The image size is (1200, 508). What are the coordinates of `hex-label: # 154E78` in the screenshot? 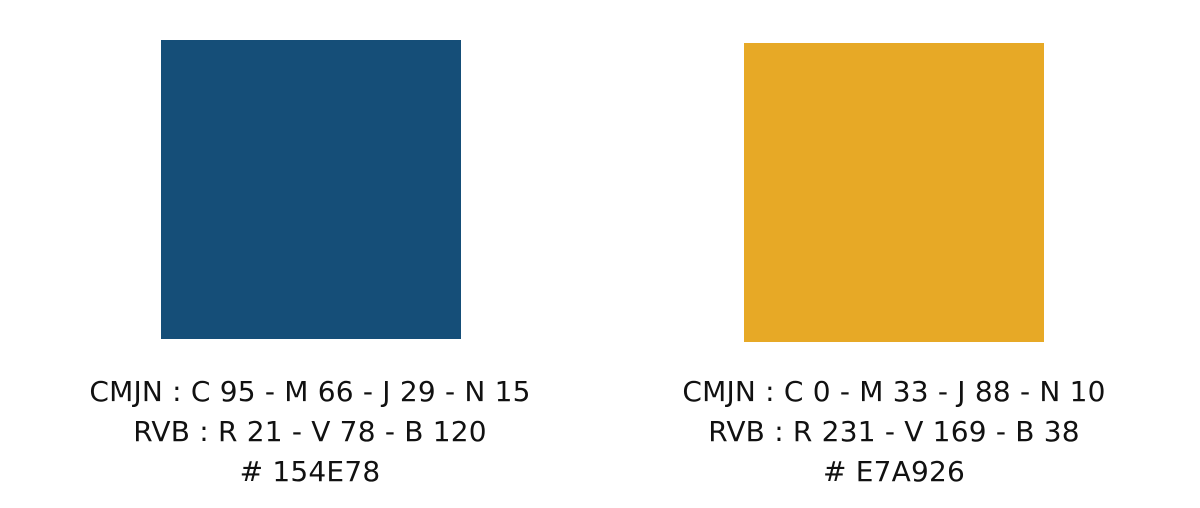 It's located at (310, 471).